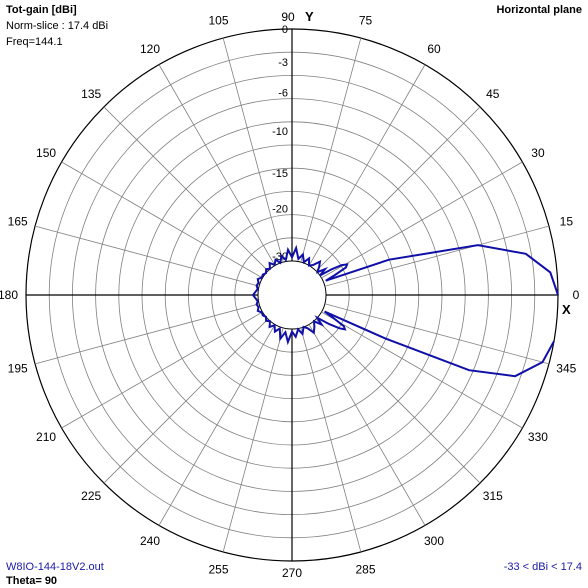 Image resolution: width=588 pixels, height=588 pixels. What do you see at coordinates (18, 221) in the screenshot?
I see `angle-tick-label: 165` at bounding box center [18, 221].